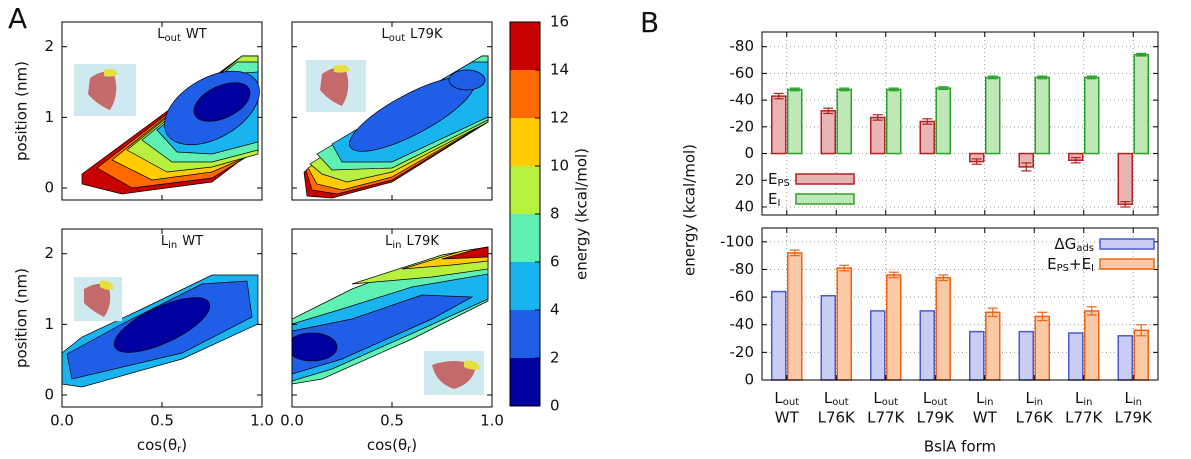 This screenshot has width=1191, height=459. I want to click on y-tick-label: 20, so click(744, 180).